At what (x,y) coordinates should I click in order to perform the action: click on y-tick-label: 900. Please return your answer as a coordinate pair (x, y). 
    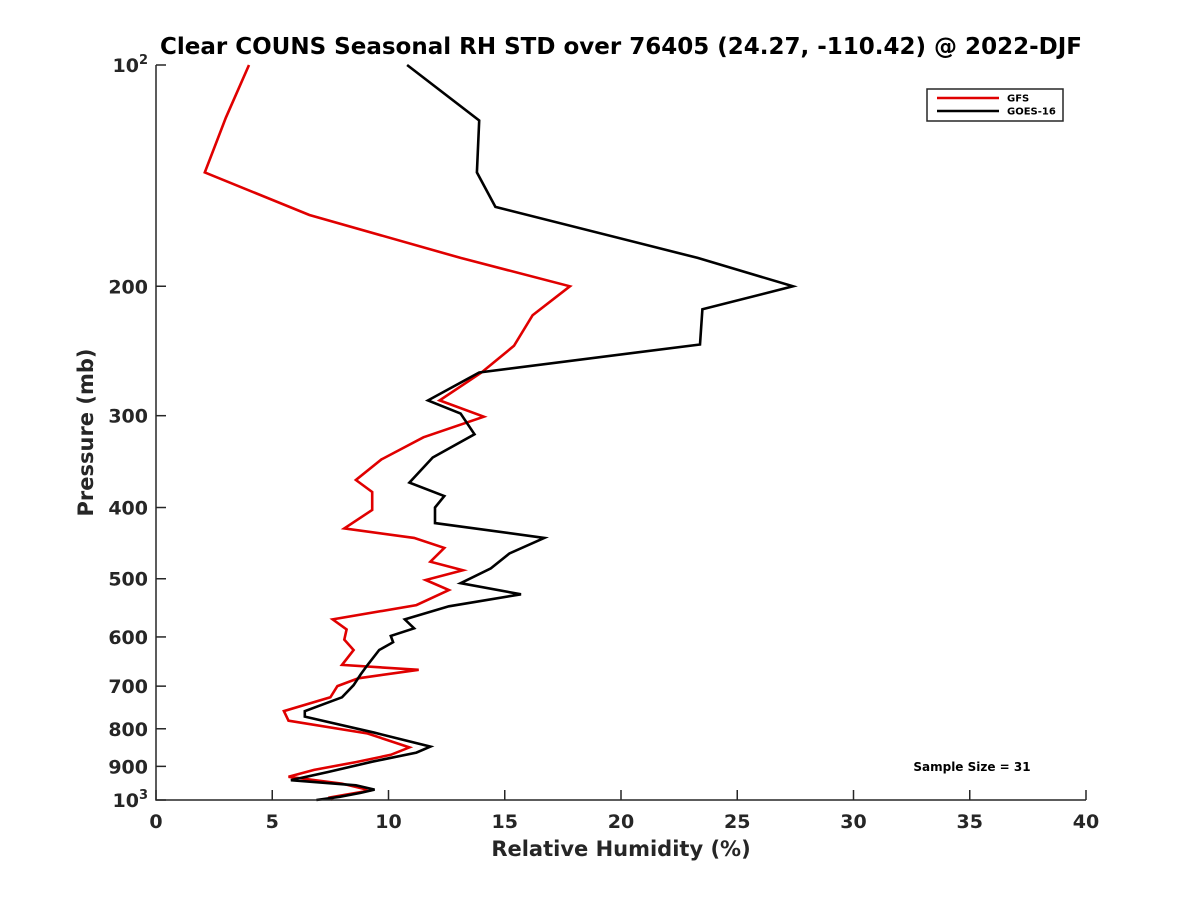
    Looking at the image, I should click on (128, 767).